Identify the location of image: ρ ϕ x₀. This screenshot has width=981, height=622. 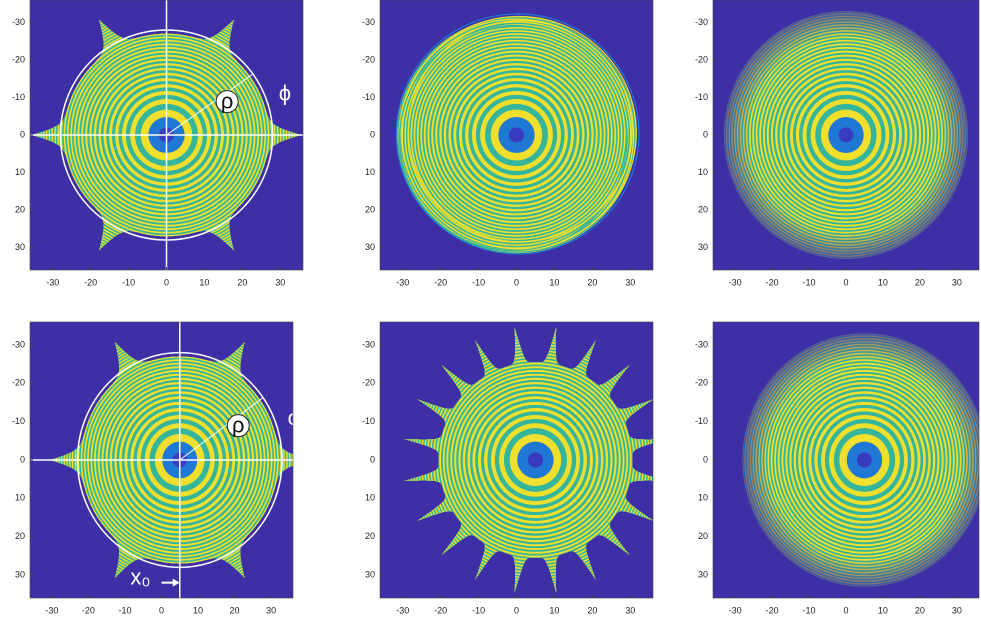
(165, 460).